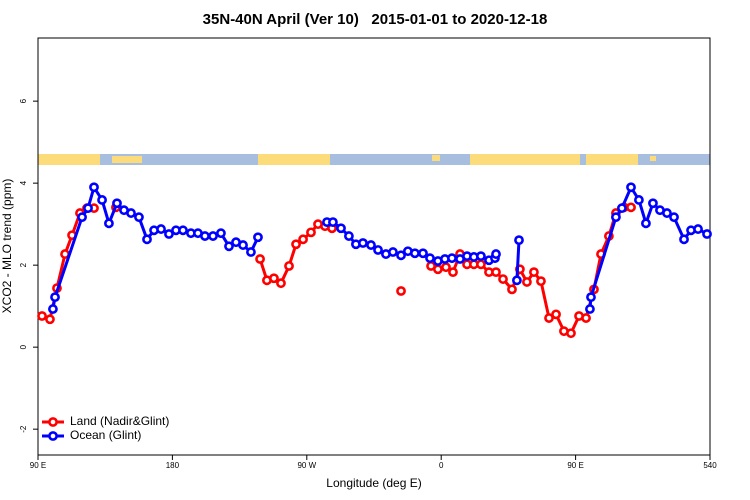 This screenshot has width=750, height=500. I want to click on x-tick-label: 540, so click(710, 465).